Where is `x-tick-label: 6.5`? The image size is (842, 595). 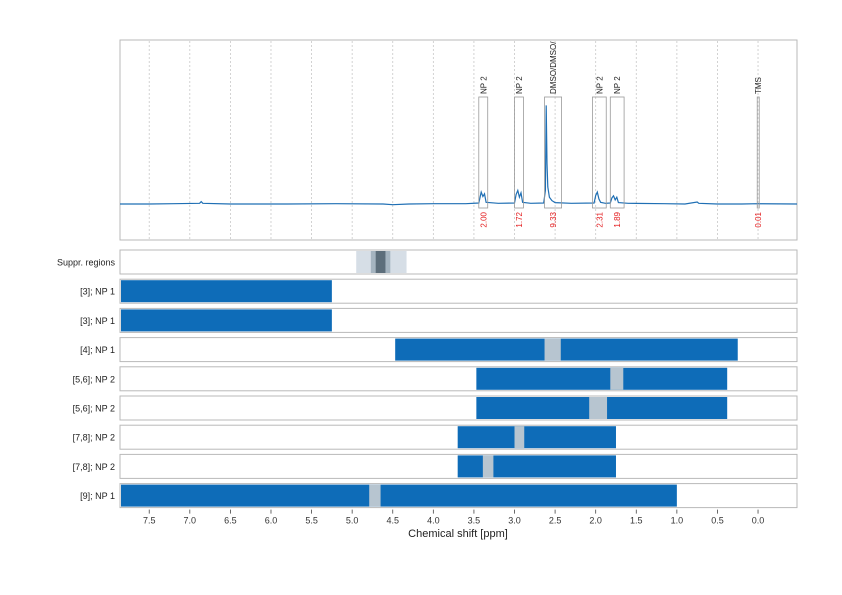 x-tick-label: 6.5 is located at coordinates (230, 521).